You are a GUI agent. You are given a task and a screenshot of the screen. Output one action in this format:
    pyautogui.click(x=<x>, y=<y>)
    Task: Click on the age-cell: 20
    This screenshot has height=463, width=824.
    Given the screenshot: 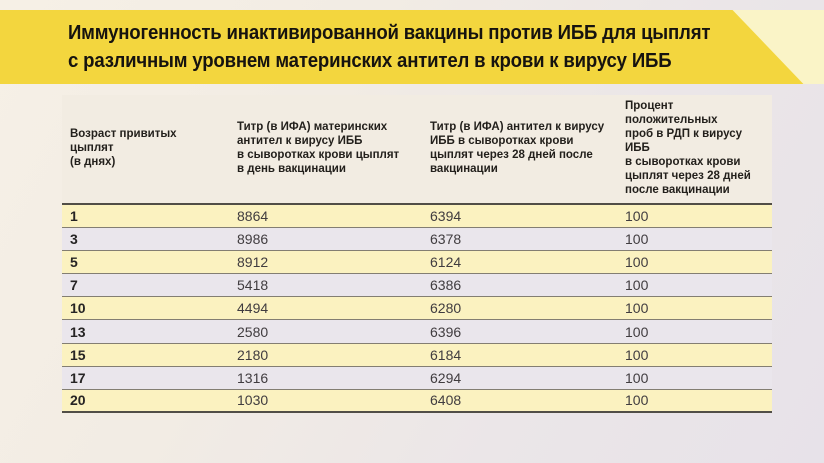 What is the action you would take?
    pyautogui.click(x=78, y=400)
    